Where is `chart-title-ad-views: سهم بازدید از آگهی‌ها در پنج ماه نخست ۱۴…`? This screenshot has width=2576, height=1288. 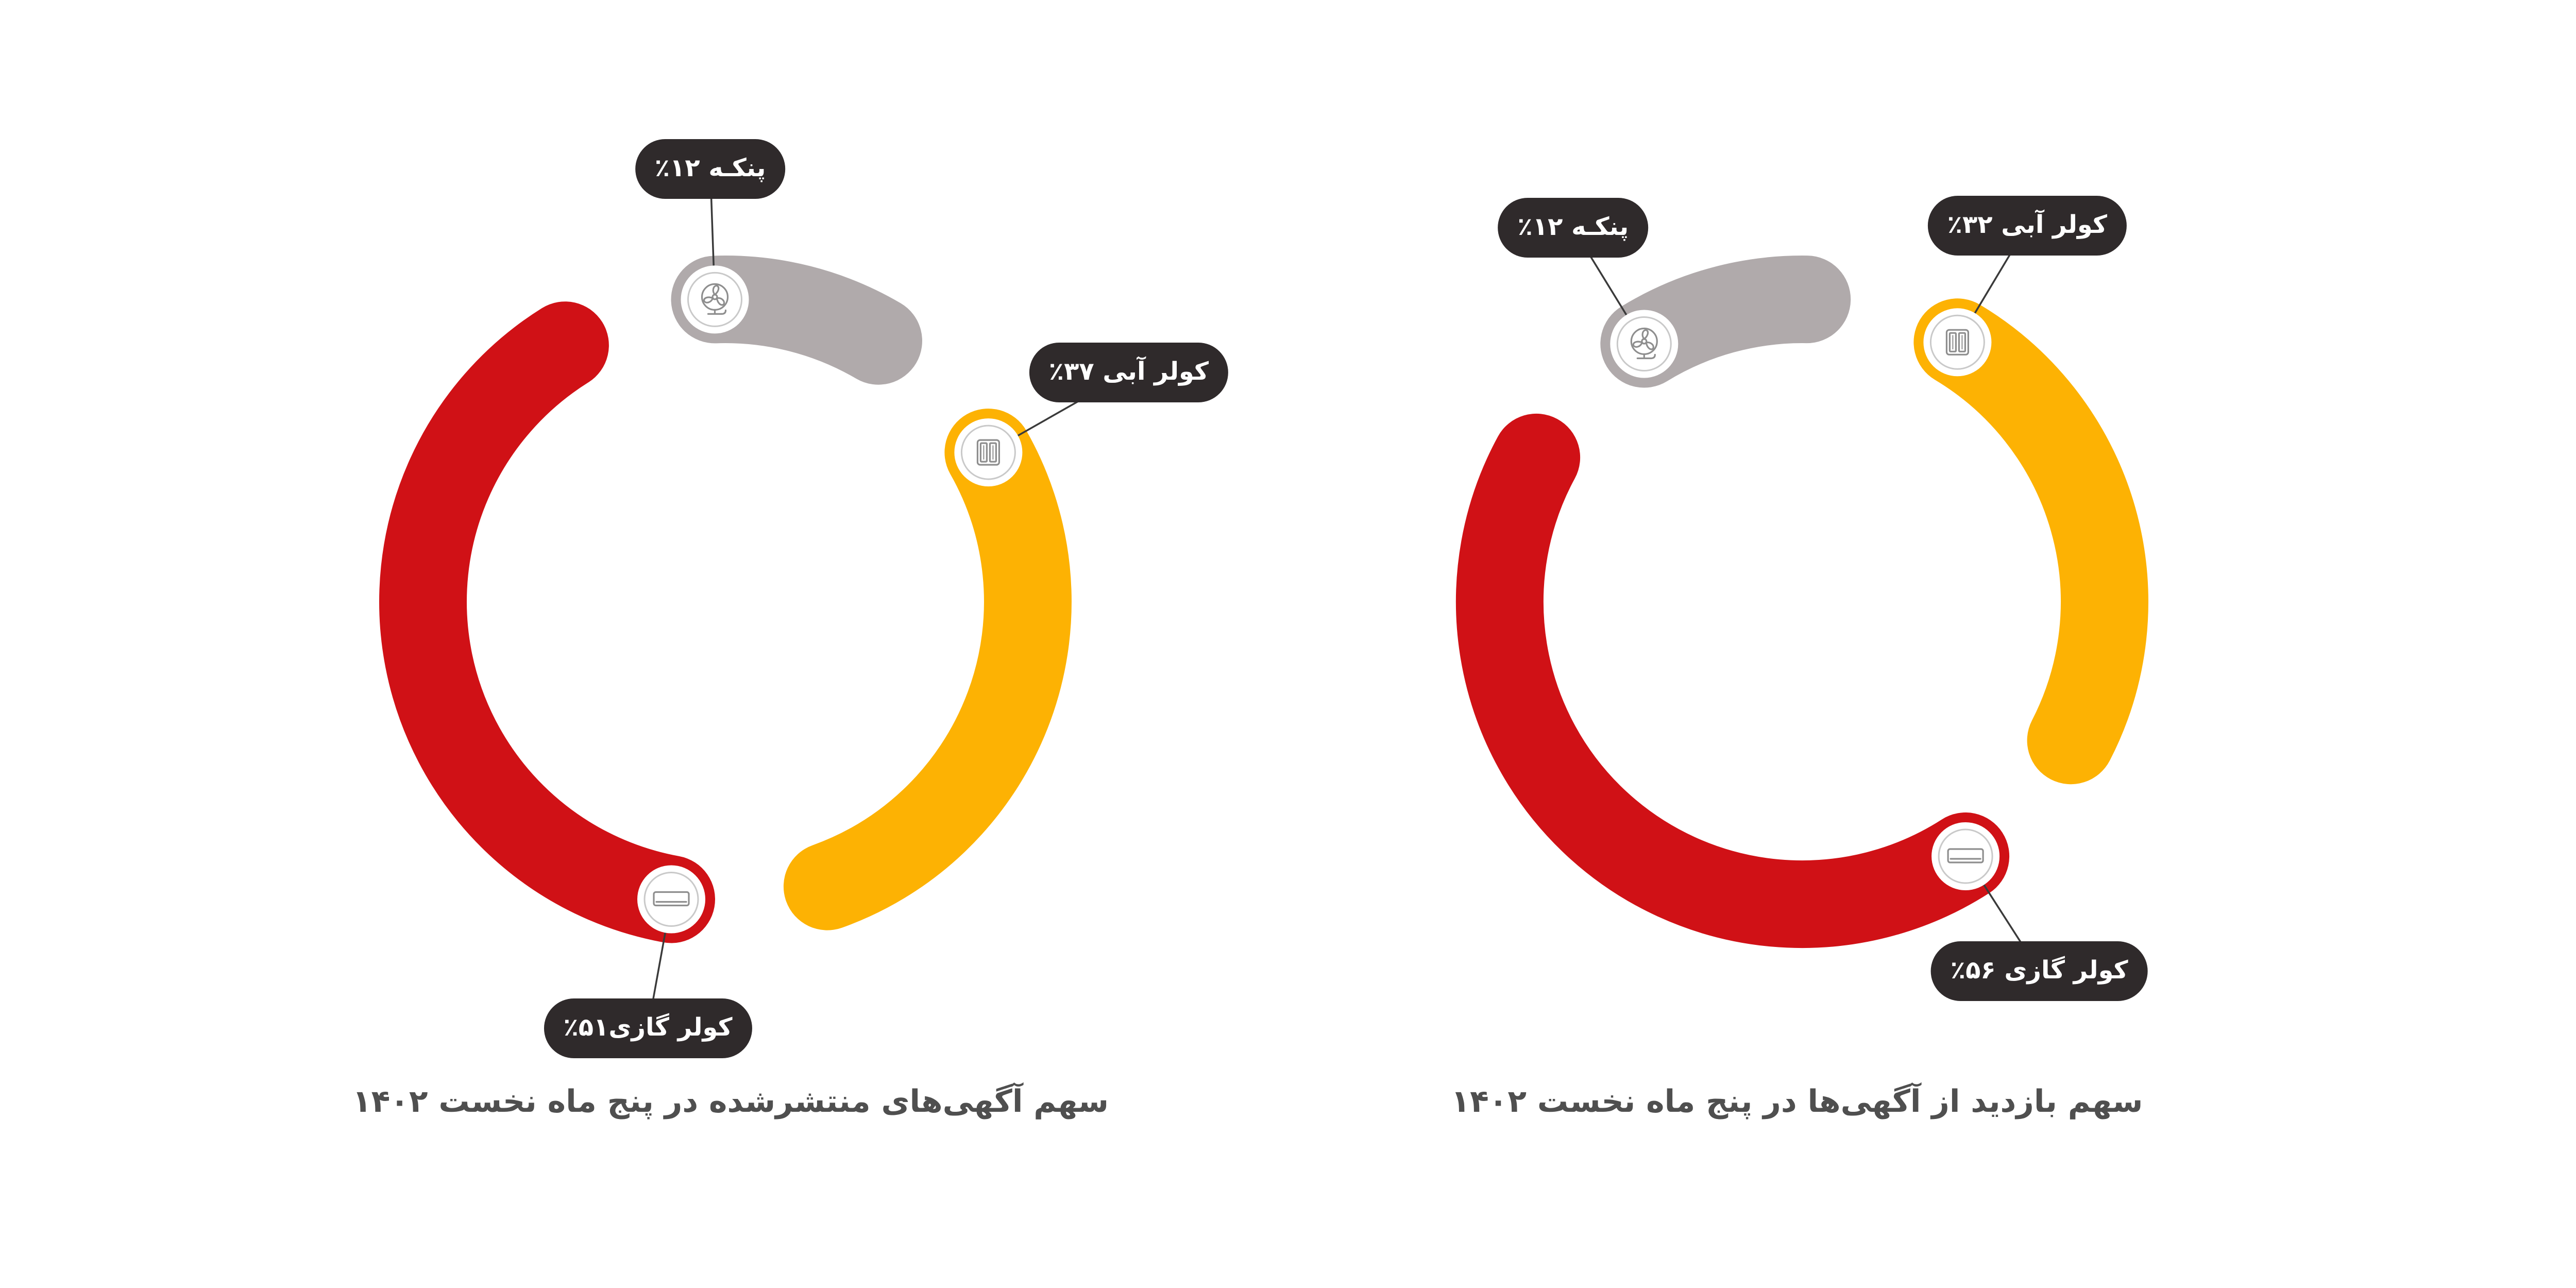
chart-title-ad-views: سهم بازدید از آگهی‌ها در پنج ماه نخست ۱۴… is located at coordinates (1797, 1101).